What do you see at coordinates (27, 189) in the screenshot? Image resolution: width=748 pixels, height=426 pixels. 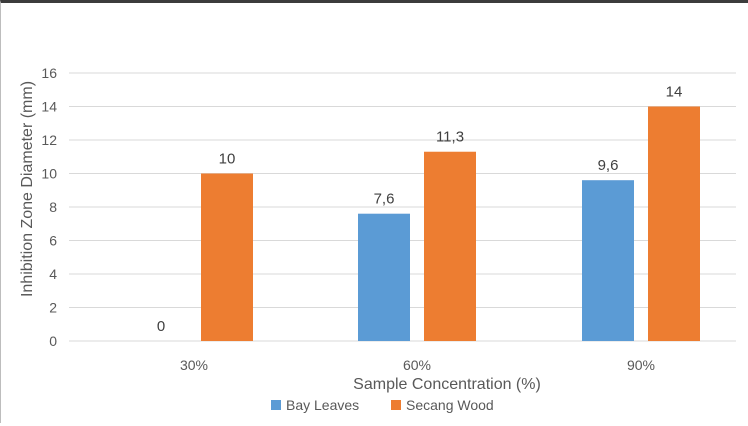 I see `y-axis-title: Inhibition Zone Diameter (mm)` at bounding box center [27, 189].